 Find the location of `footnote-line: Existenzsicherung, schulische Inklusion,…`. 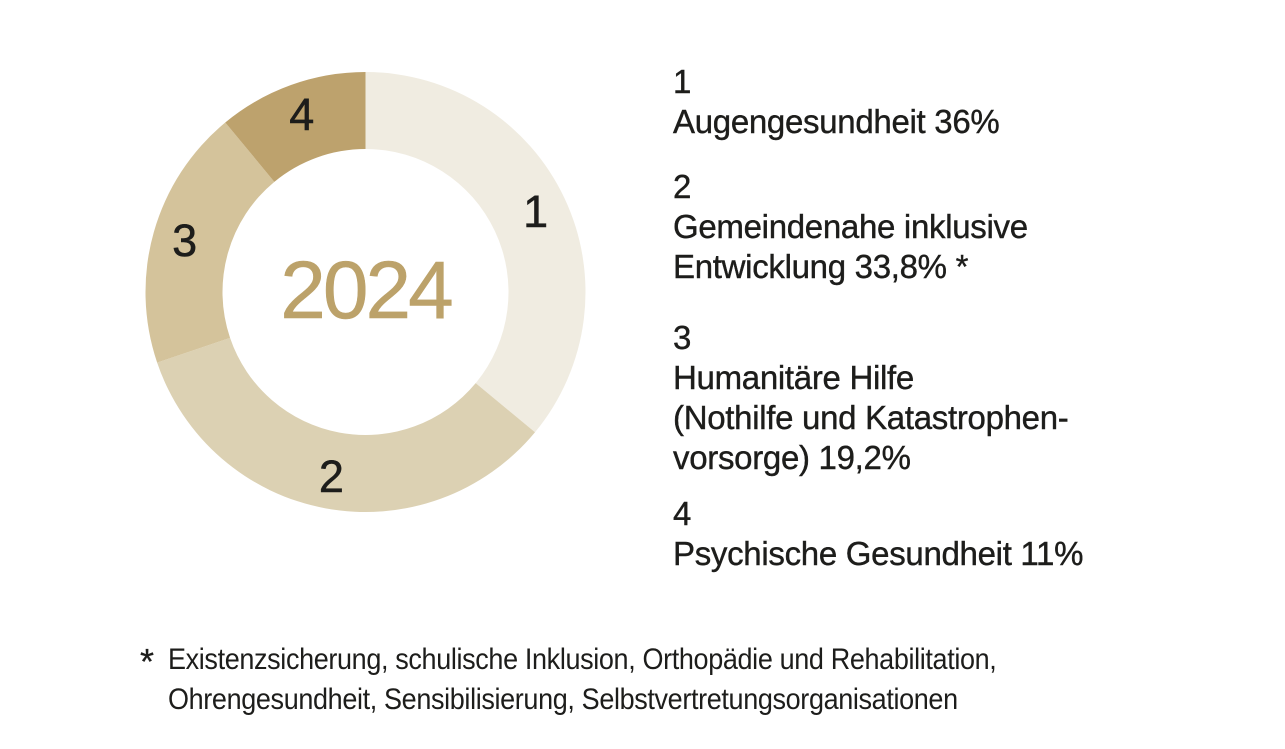

footnote-line: Existenzsicherung, schulische Inklusion,… is located at coordinates (582, 659).